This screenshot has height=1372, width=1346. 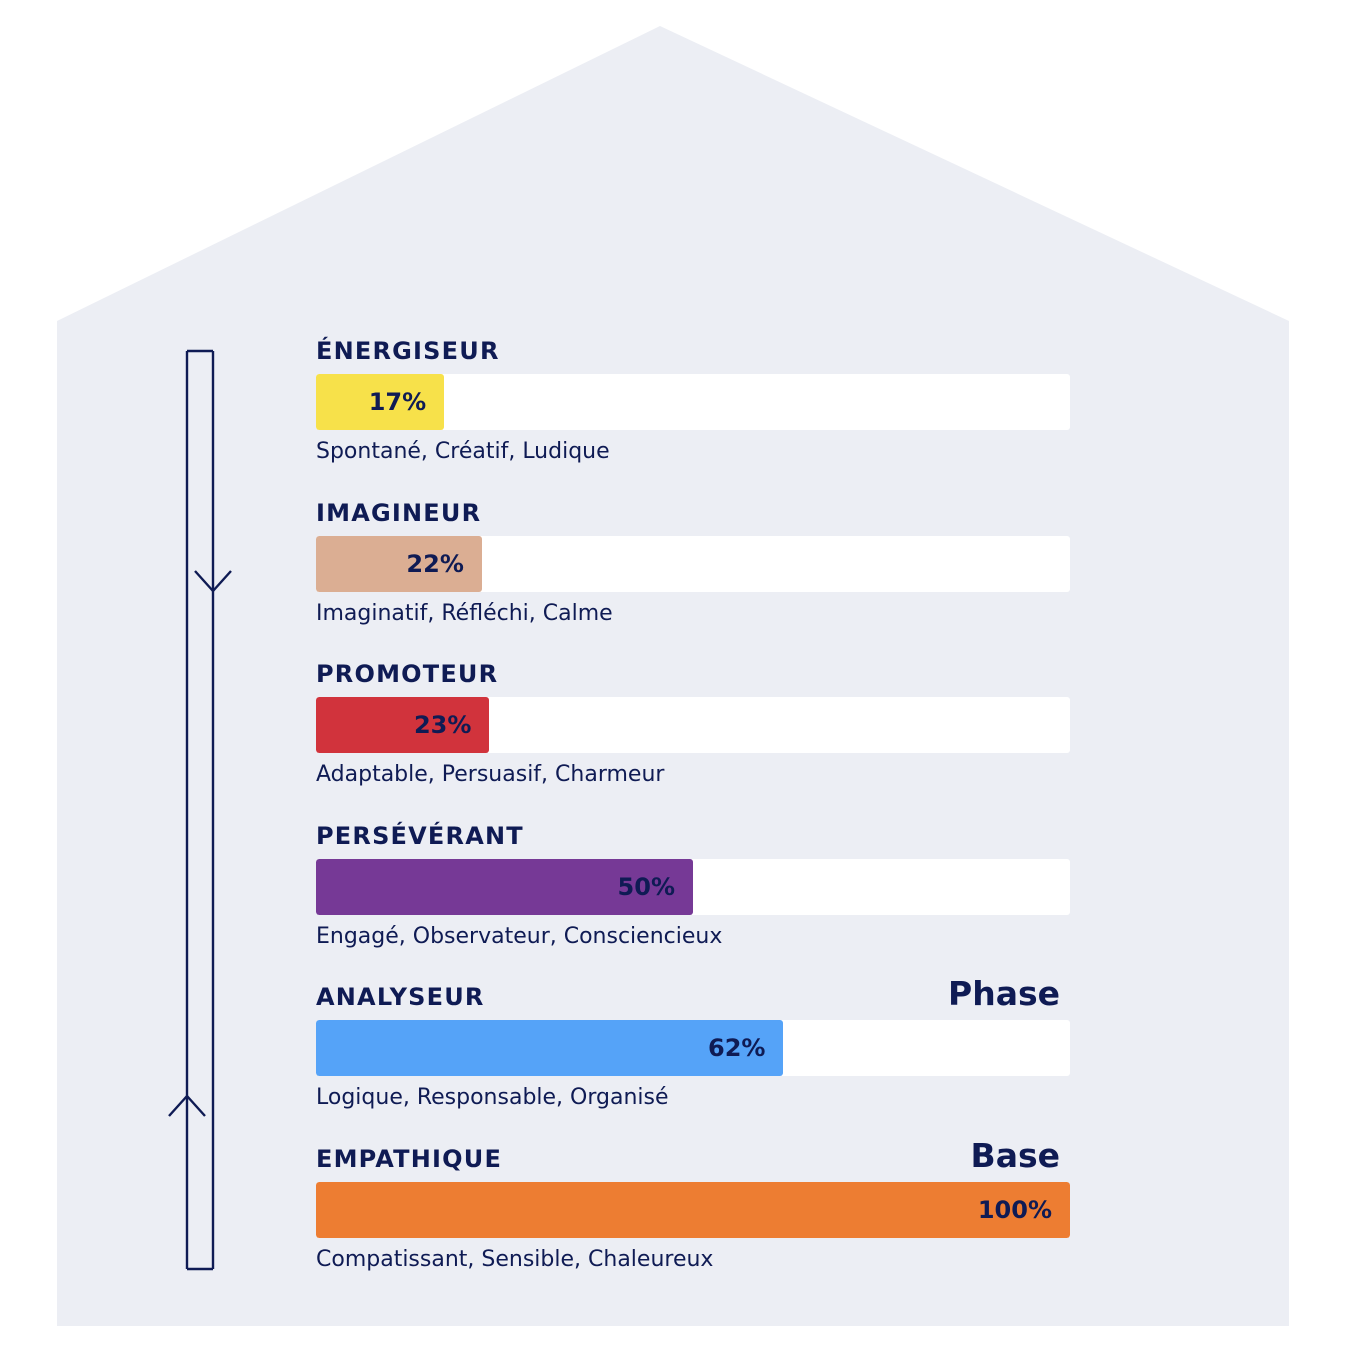 What do you see at coordinates (187, 1105) in the screenshot?
I see `arrow-up-icon` at bounding box center [187, 1105].